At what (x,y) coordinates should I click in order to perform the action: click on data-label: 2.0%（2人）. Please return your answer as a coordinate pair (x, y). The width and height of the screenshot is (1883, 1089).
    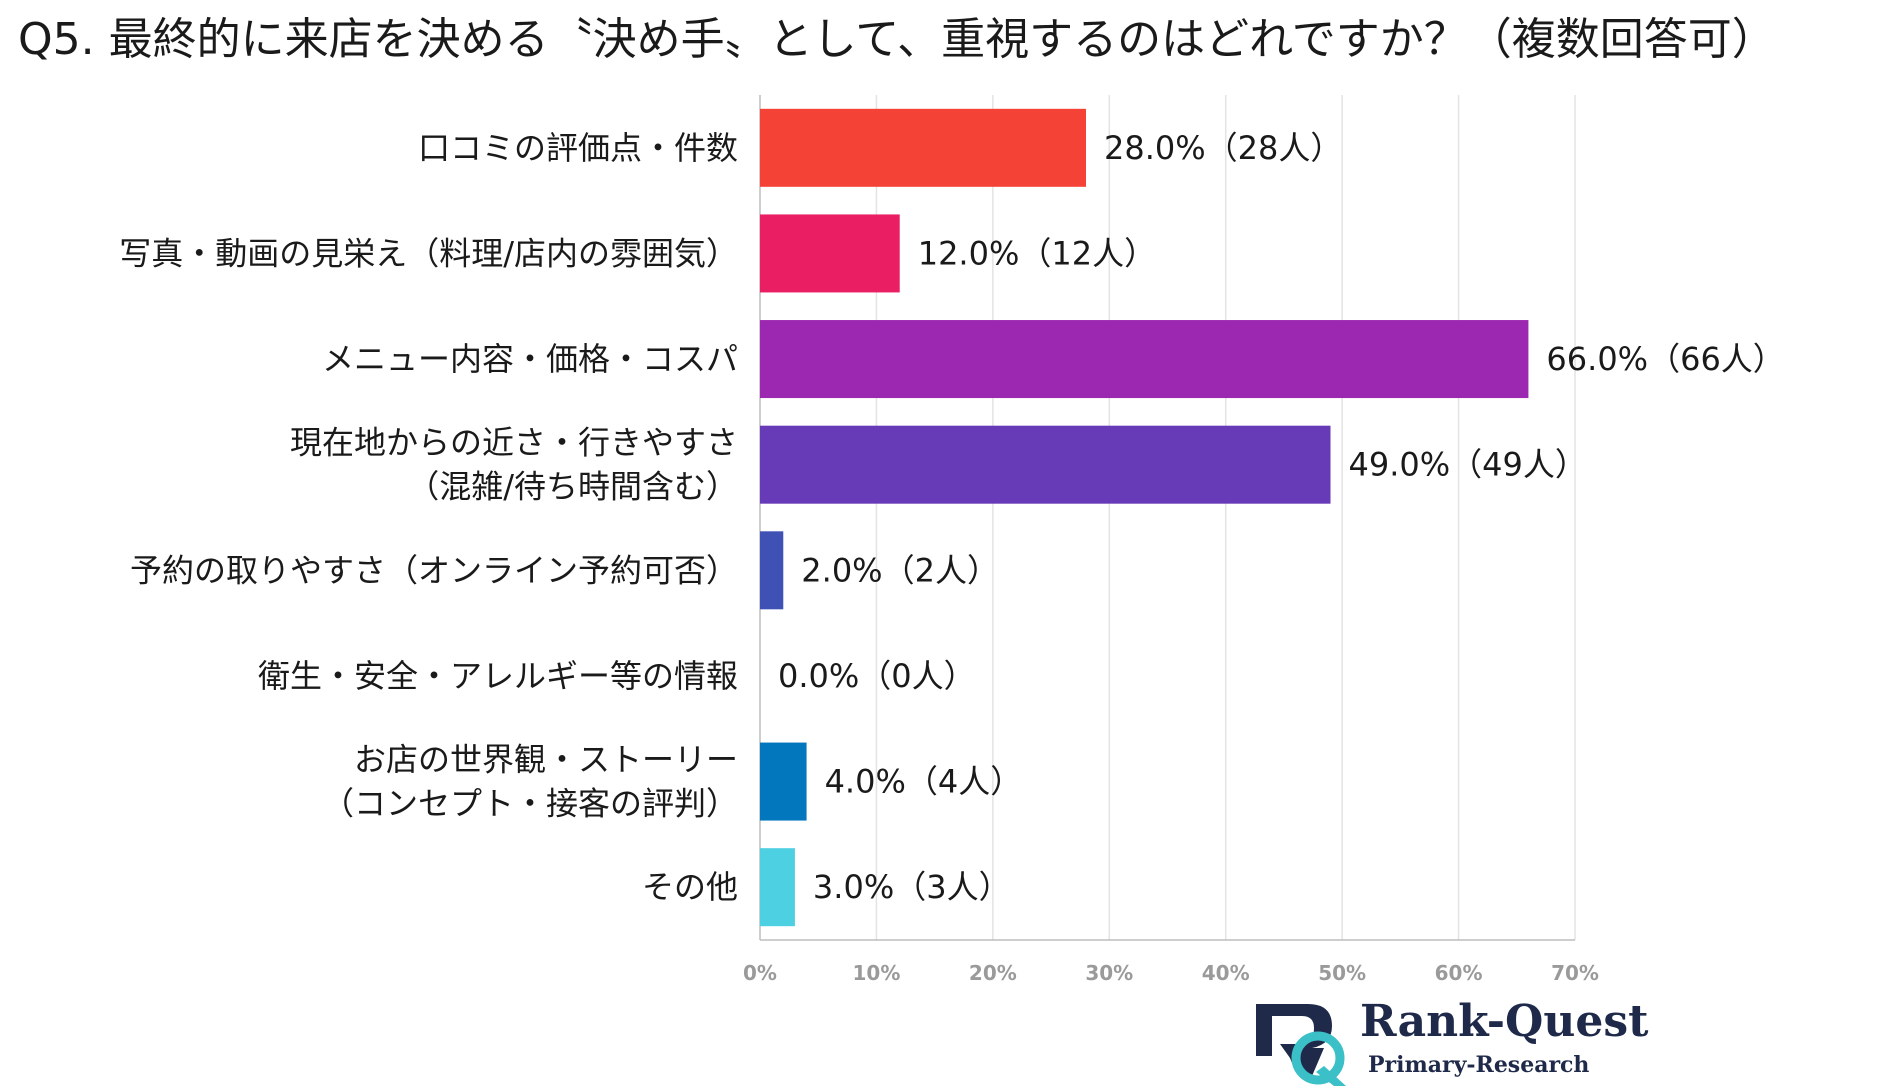
    Looking at the image, I should click on (900, 570).